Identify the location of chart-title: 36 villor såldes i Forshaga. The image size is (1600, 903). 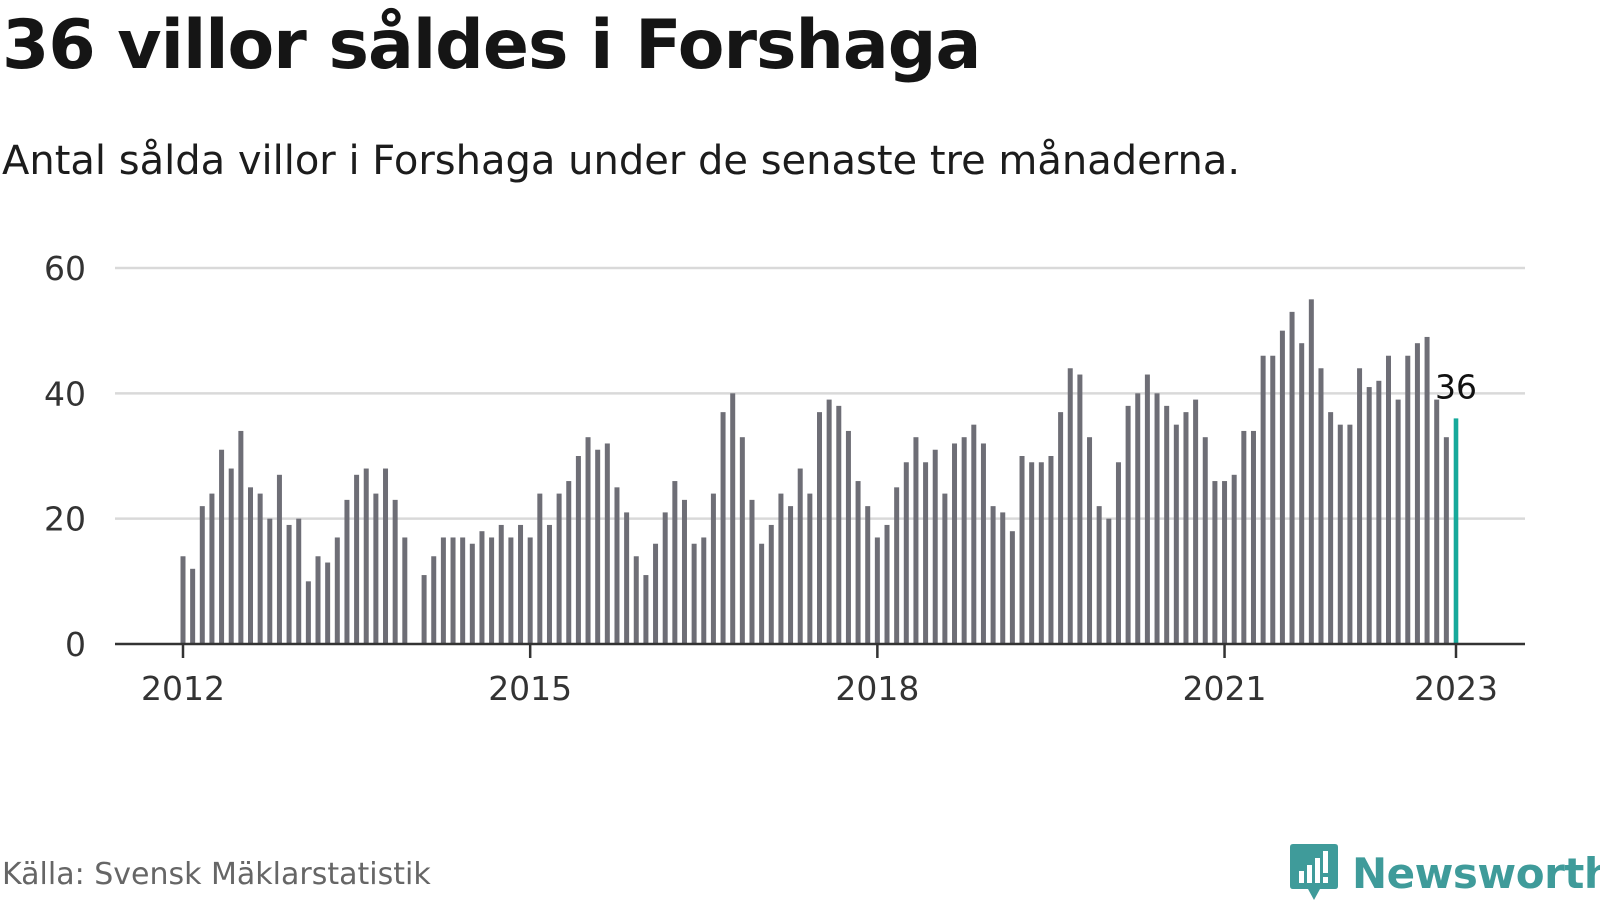
(491, 45).